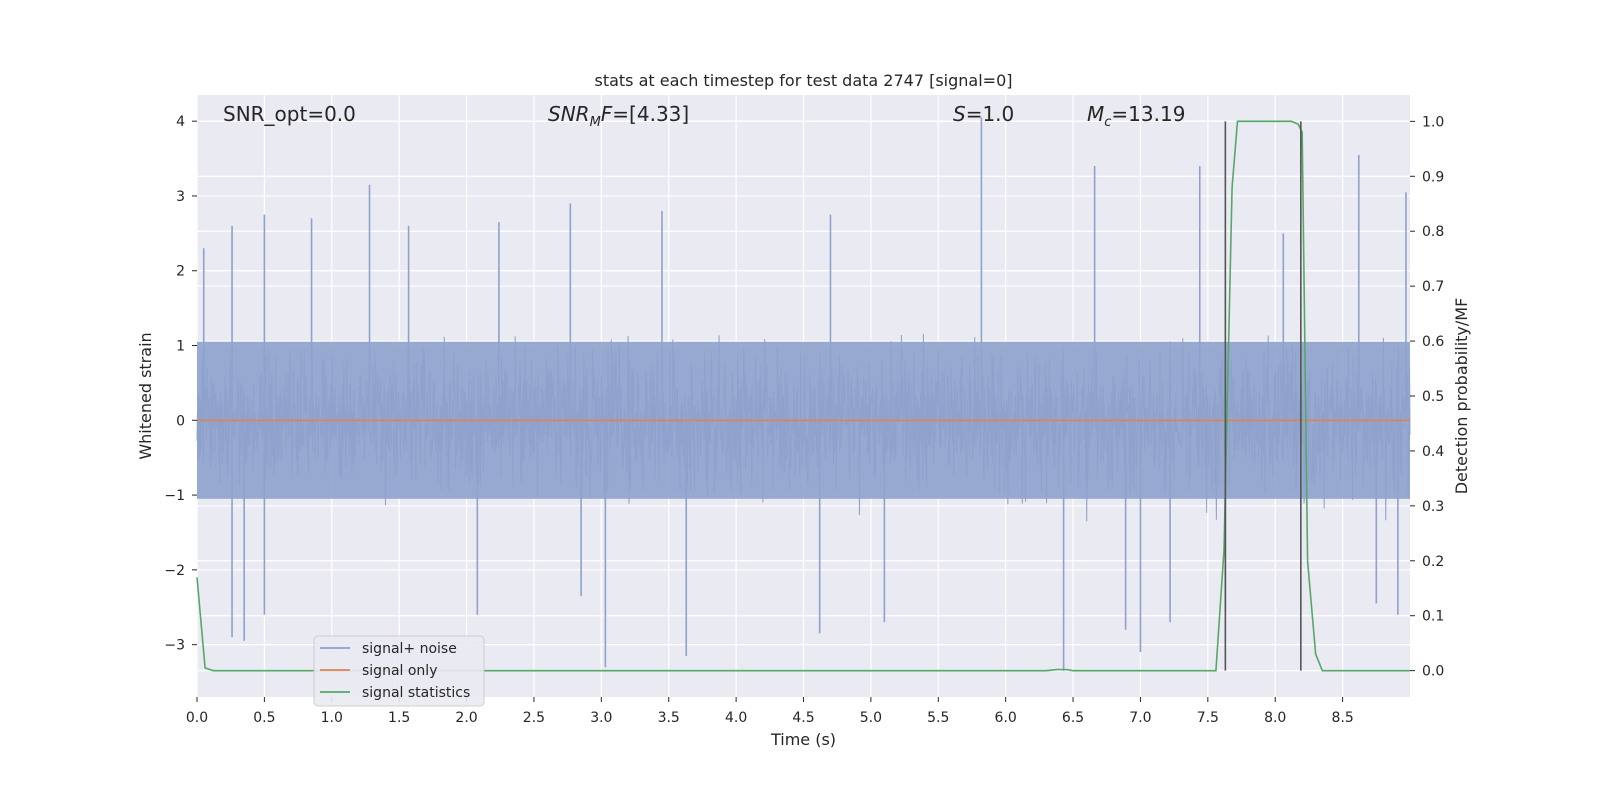 The image size is (1600, 800). I want to click on x-tick-label: 1.5, so click(399, 718).